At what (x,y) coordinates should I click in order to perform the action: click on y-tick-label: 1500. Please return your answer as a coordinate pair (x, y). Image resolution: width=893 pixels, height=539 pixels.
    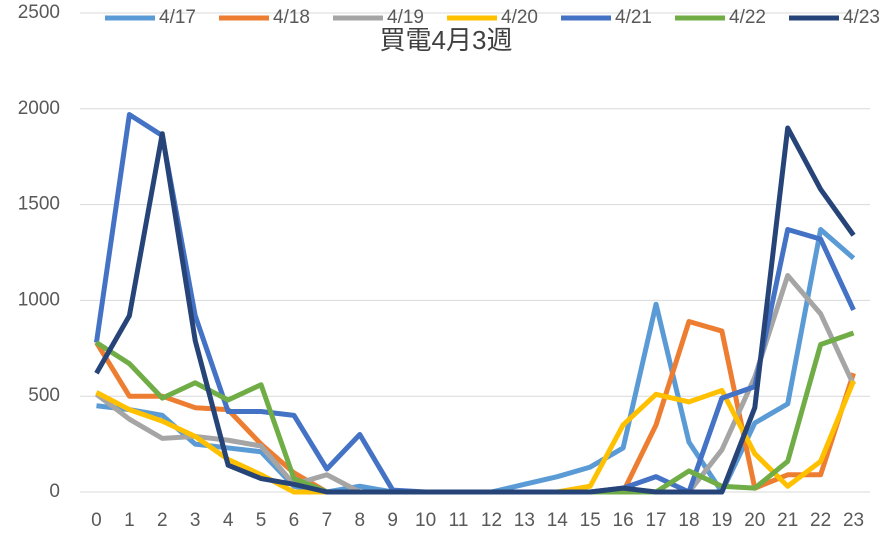
    Looking at the image, I should click on (39, 204).